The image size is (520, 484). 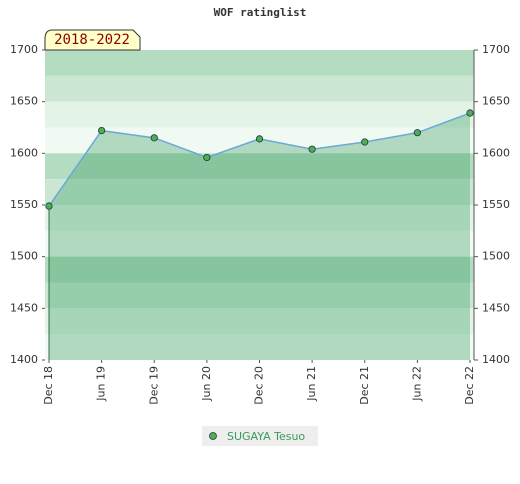 I want to click on y2-tick-label: 1400, so click(x=496, y=359).